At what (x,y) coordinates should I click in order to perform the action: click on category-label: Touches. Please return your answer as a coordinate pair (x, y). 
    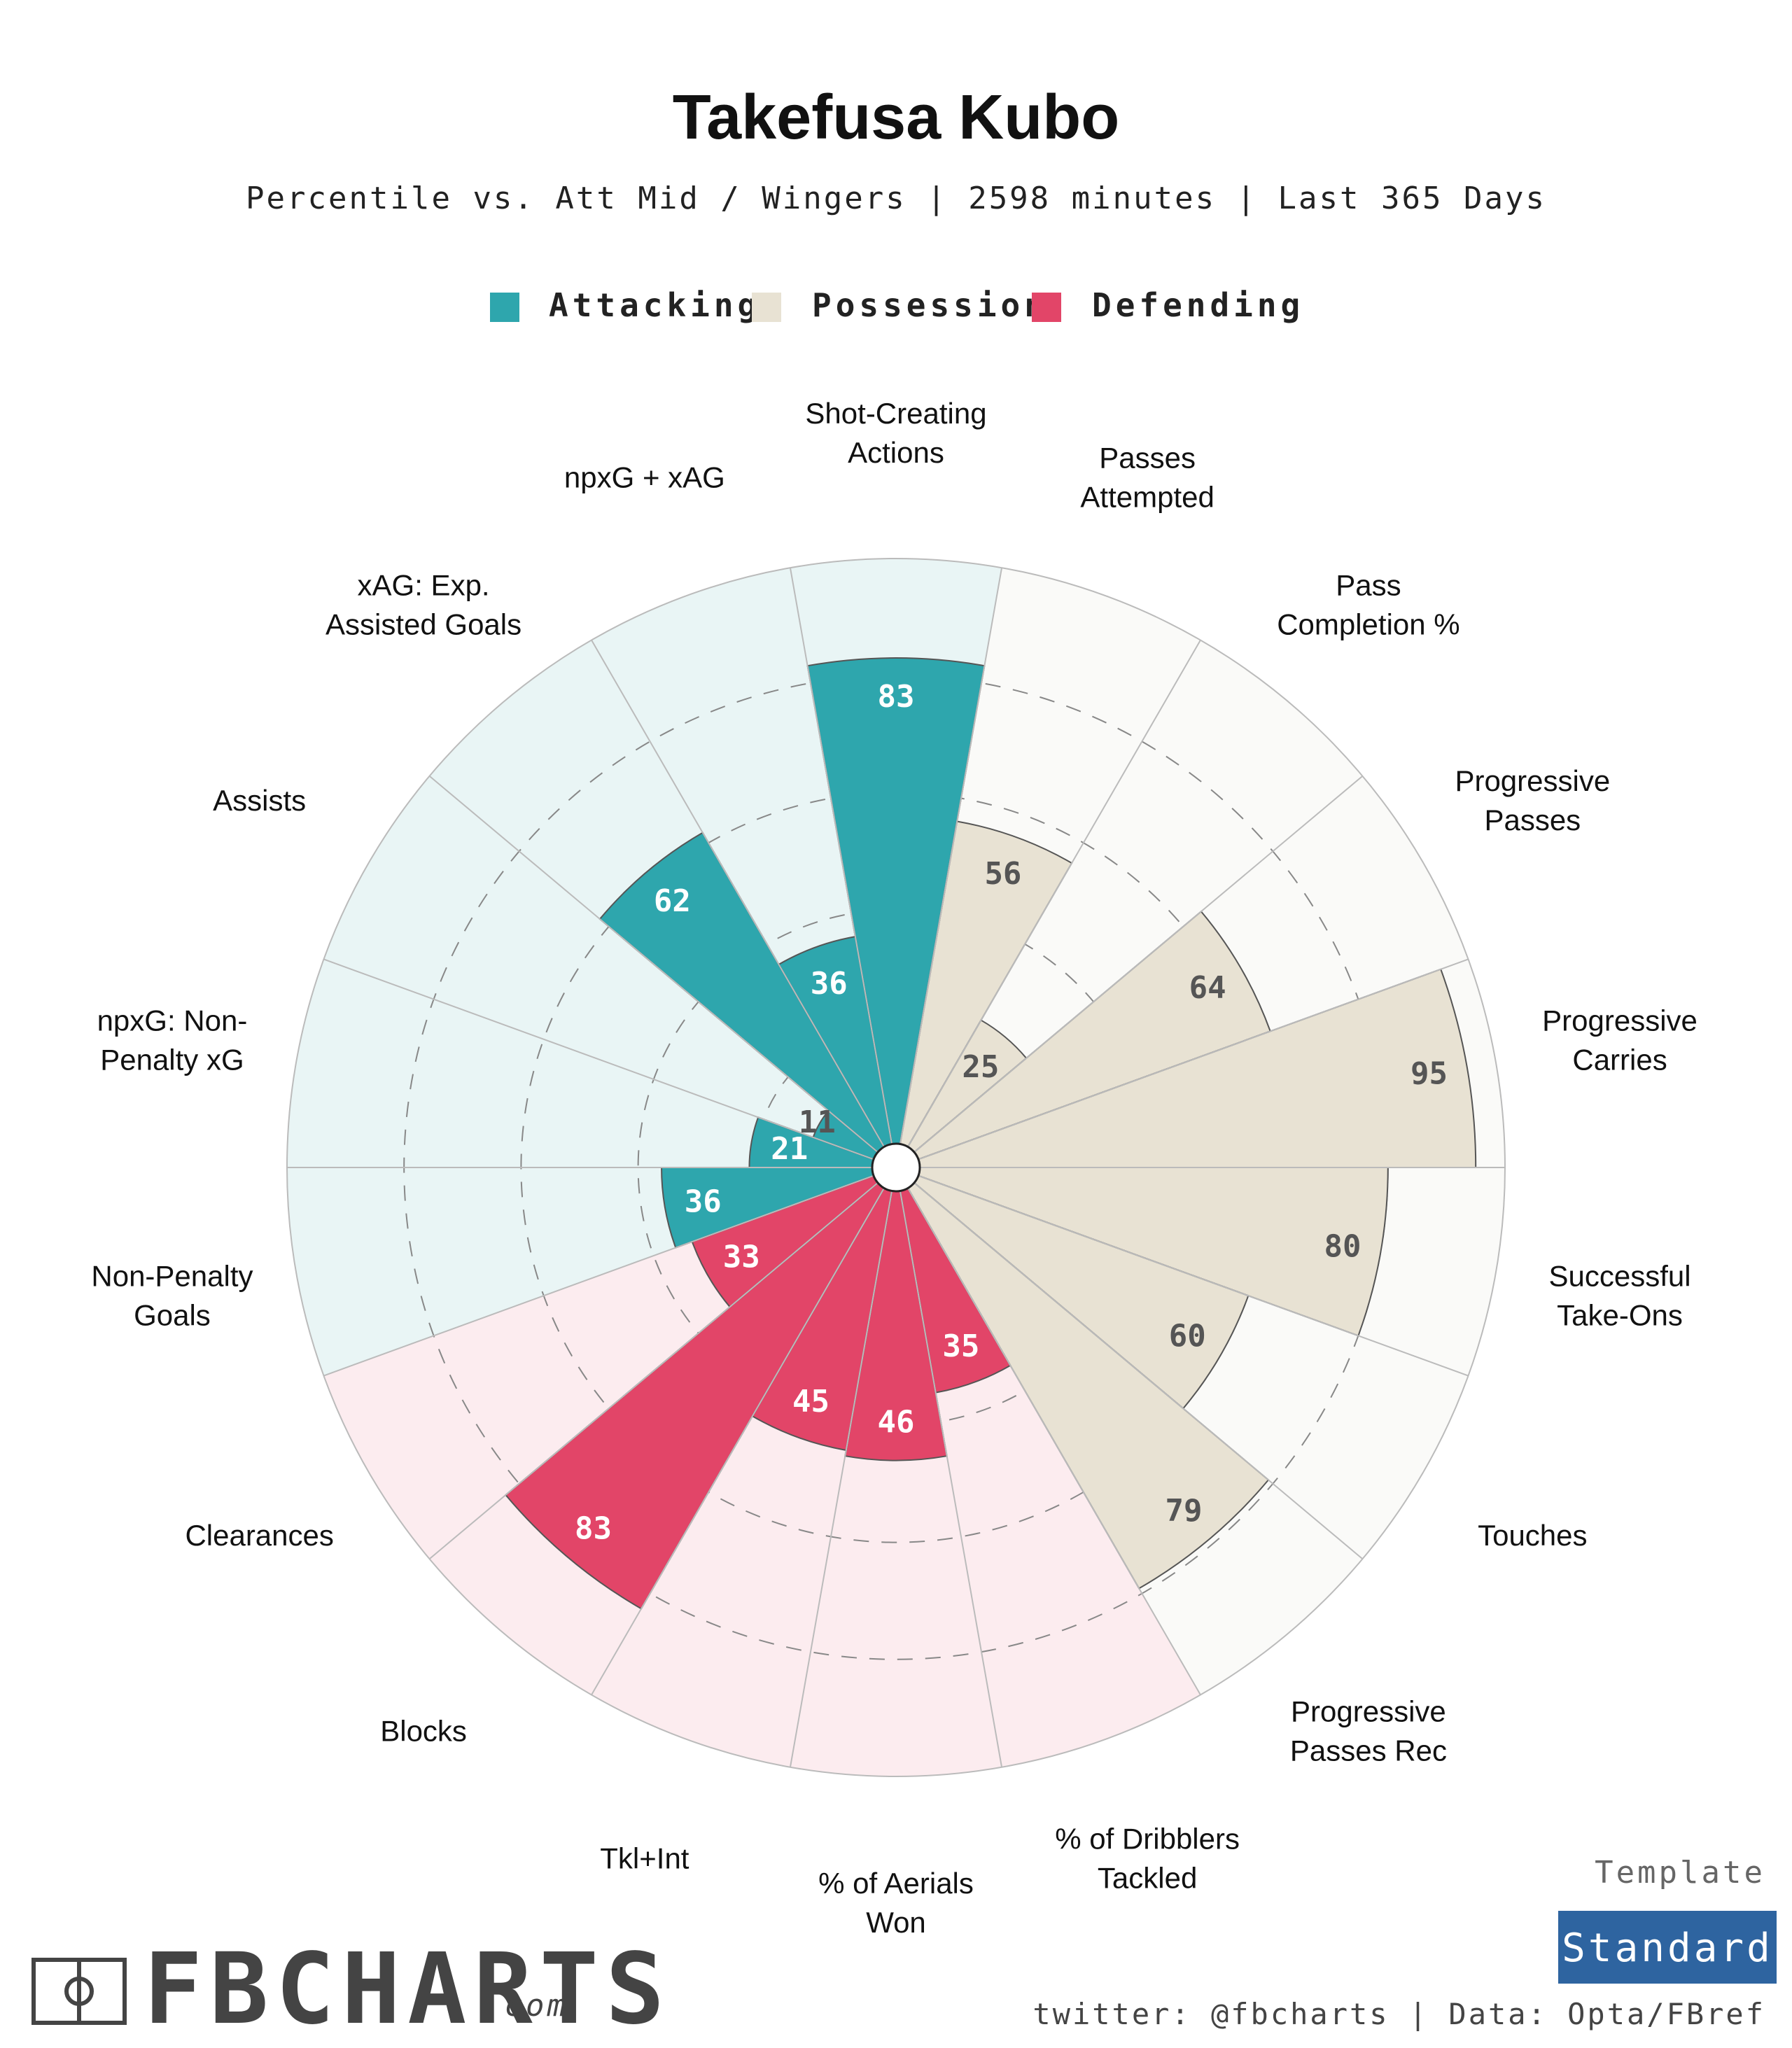
    Looking at the image, I should click on (1532, 1536).